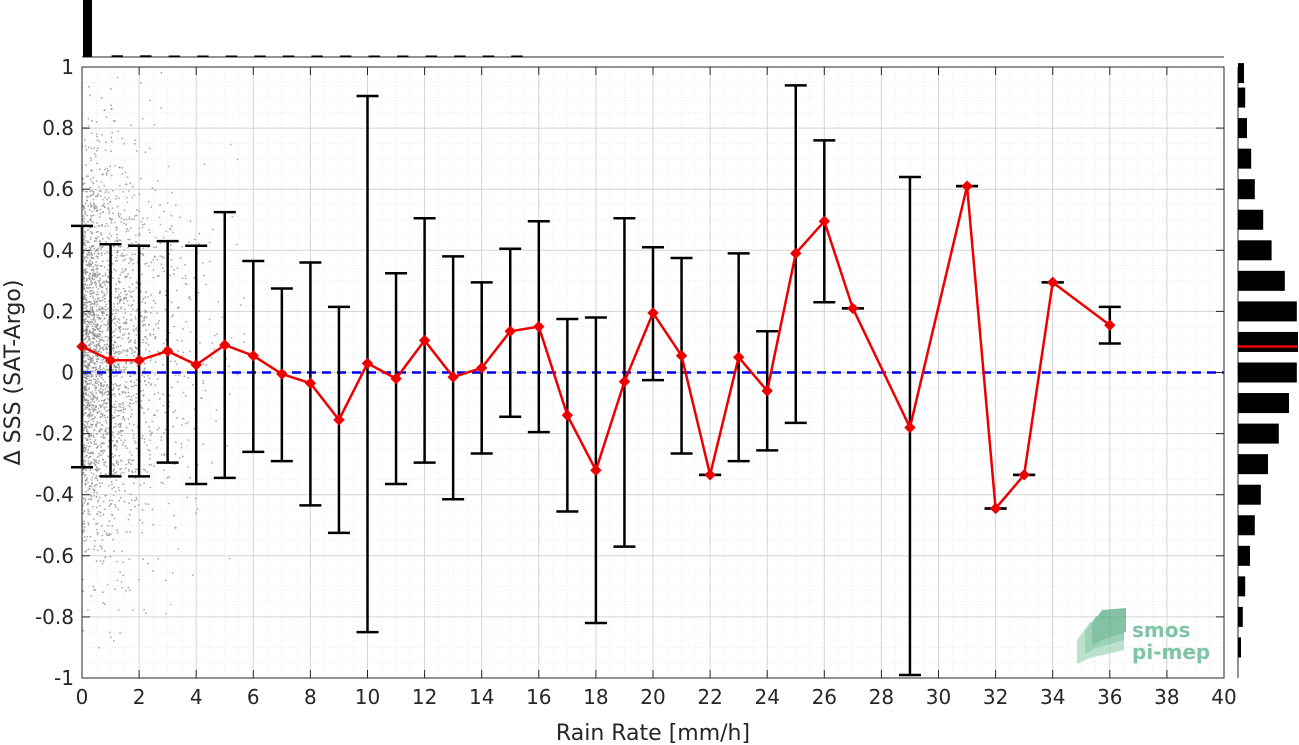 This screenshot has width=1299, height=745. Describe the element at coordinates (67, 373) in the screenshot. I see `y-tick-label: 0` at that location.